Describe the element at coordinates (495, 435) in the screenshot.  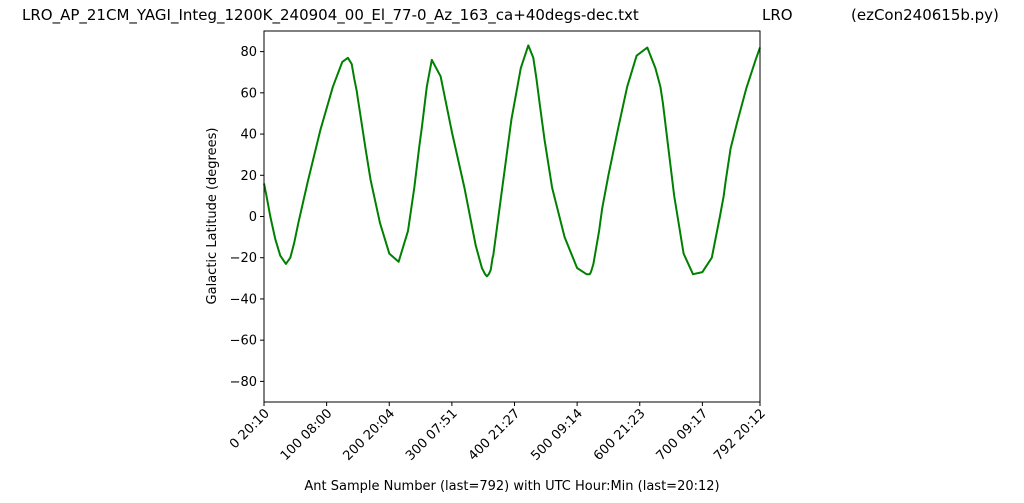
I see `x-tick-label: 400 21:27` at that location.